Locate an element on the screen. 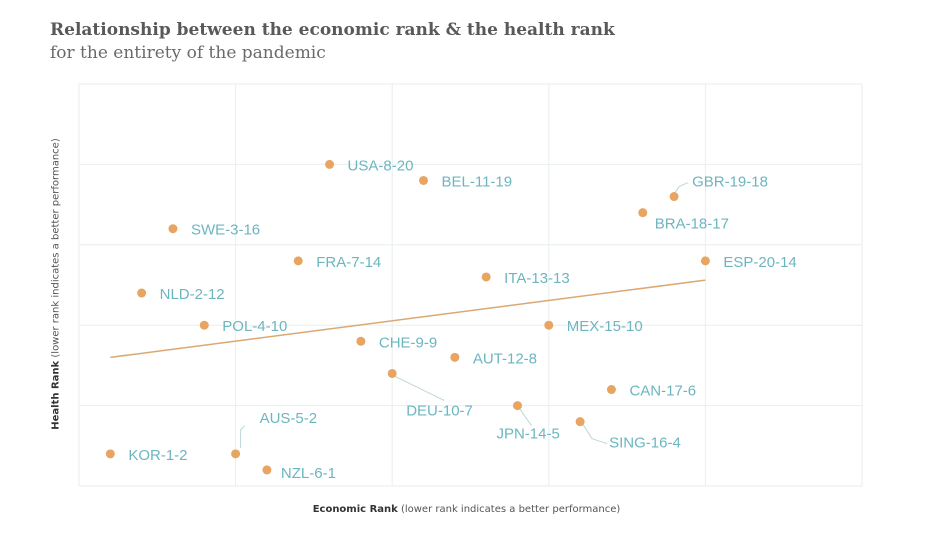  trend-line is located at coordinates (408, 319).